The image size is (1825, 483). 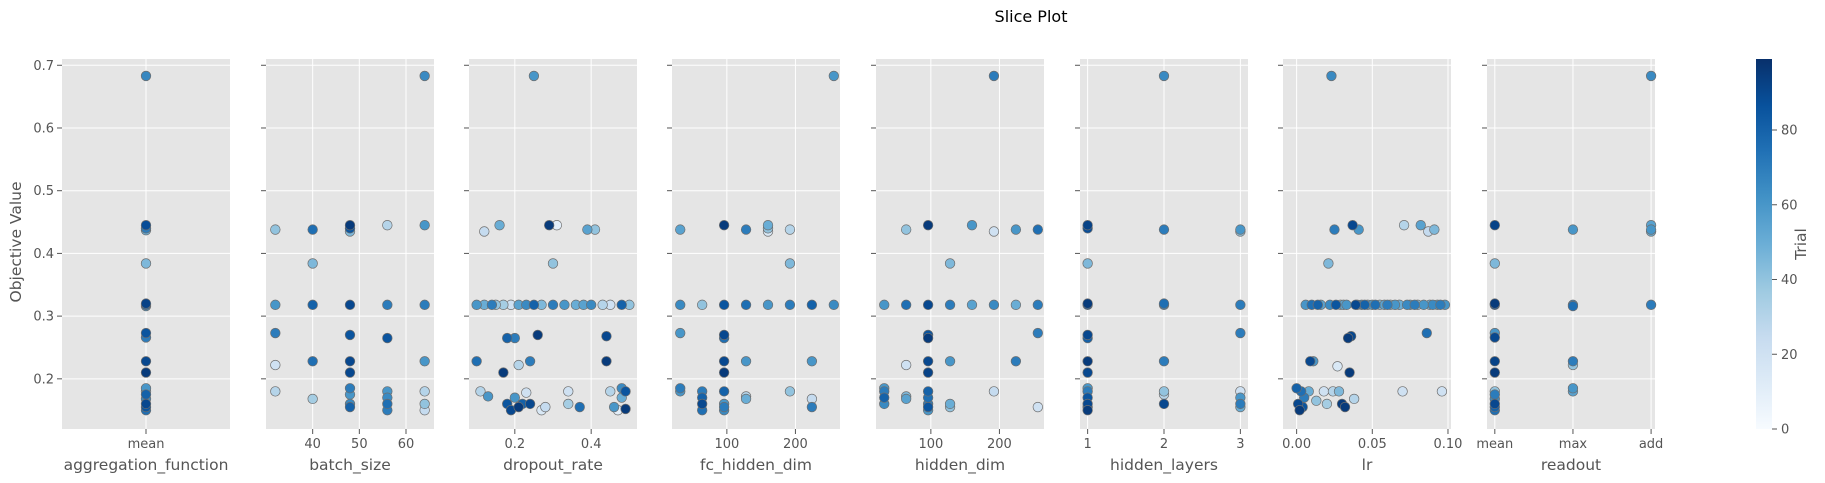 I want to click on chart-title: Slice Plot, so click(x=1031, y=16).